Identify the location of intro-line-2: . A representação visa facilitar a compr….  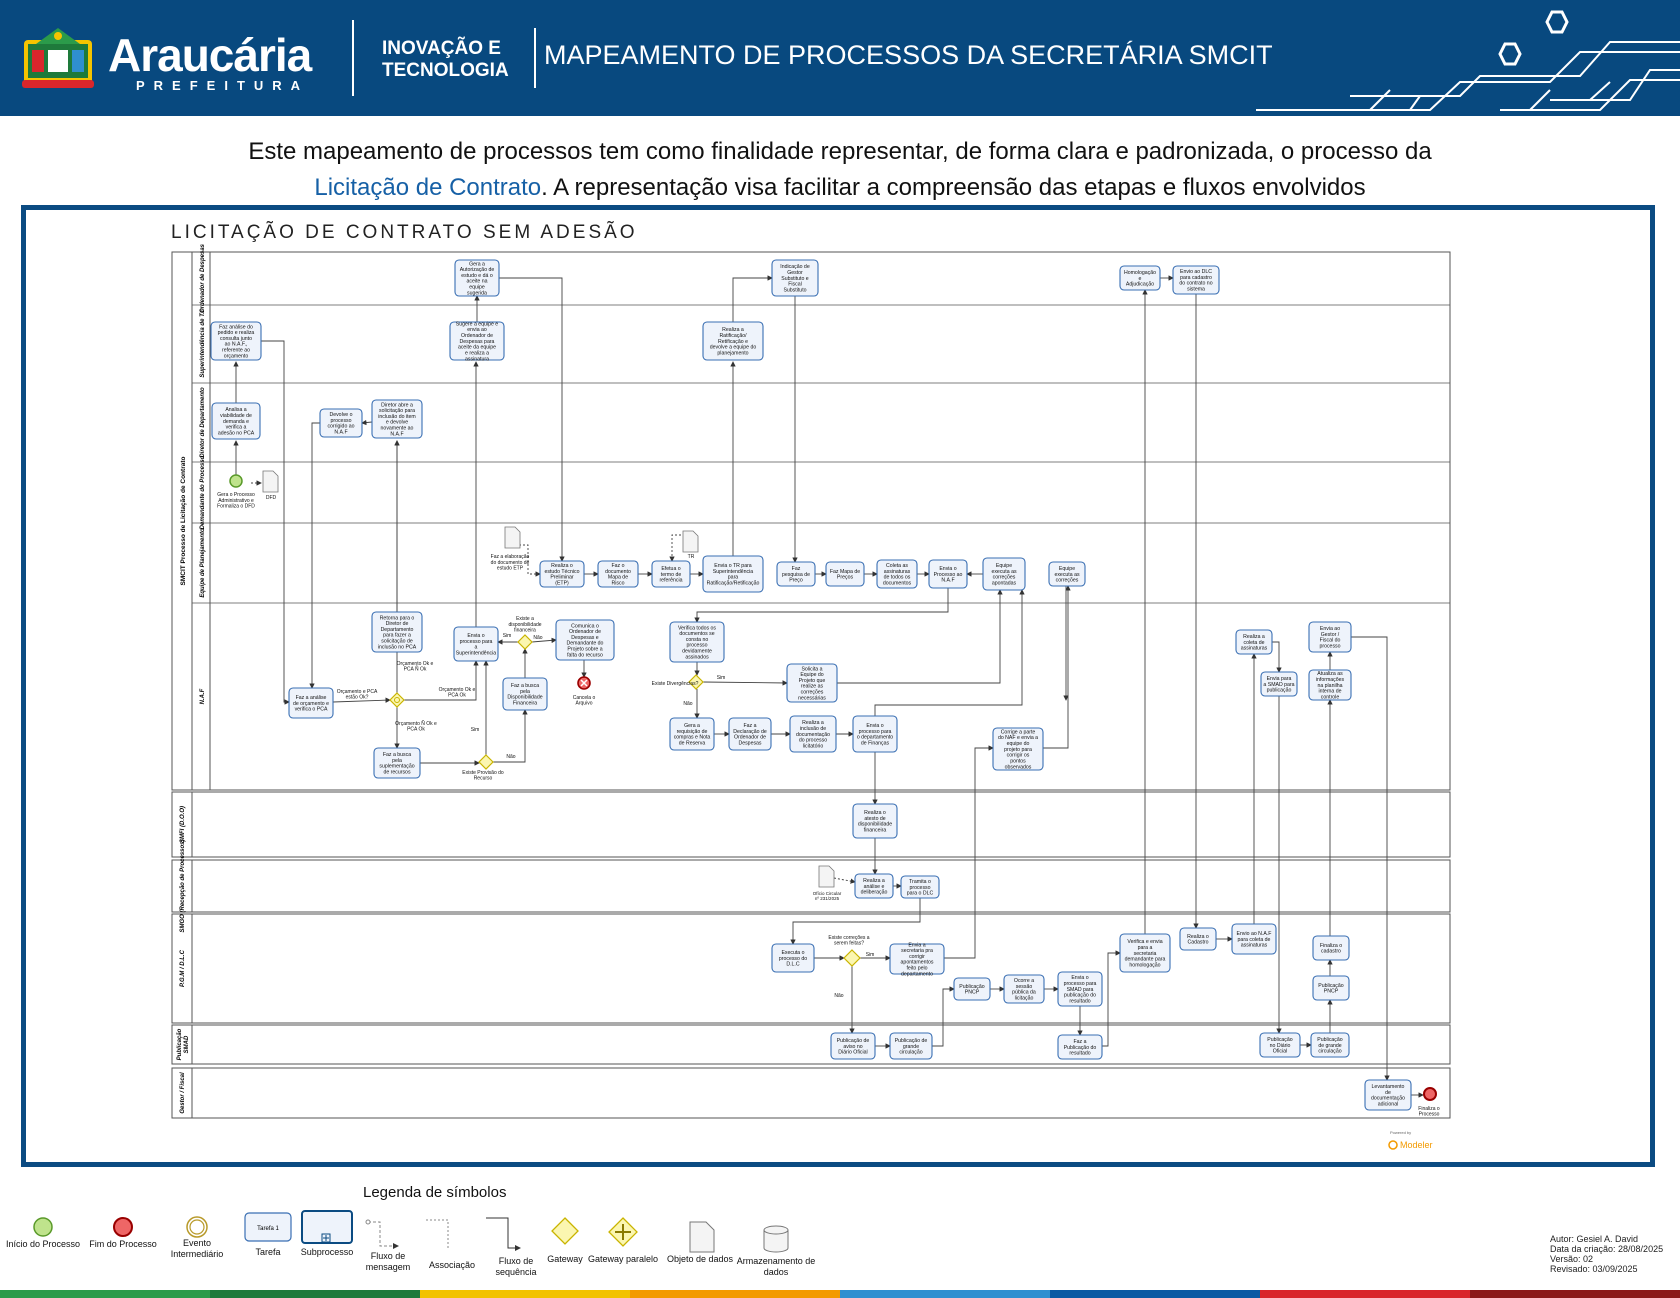
(953, 187).